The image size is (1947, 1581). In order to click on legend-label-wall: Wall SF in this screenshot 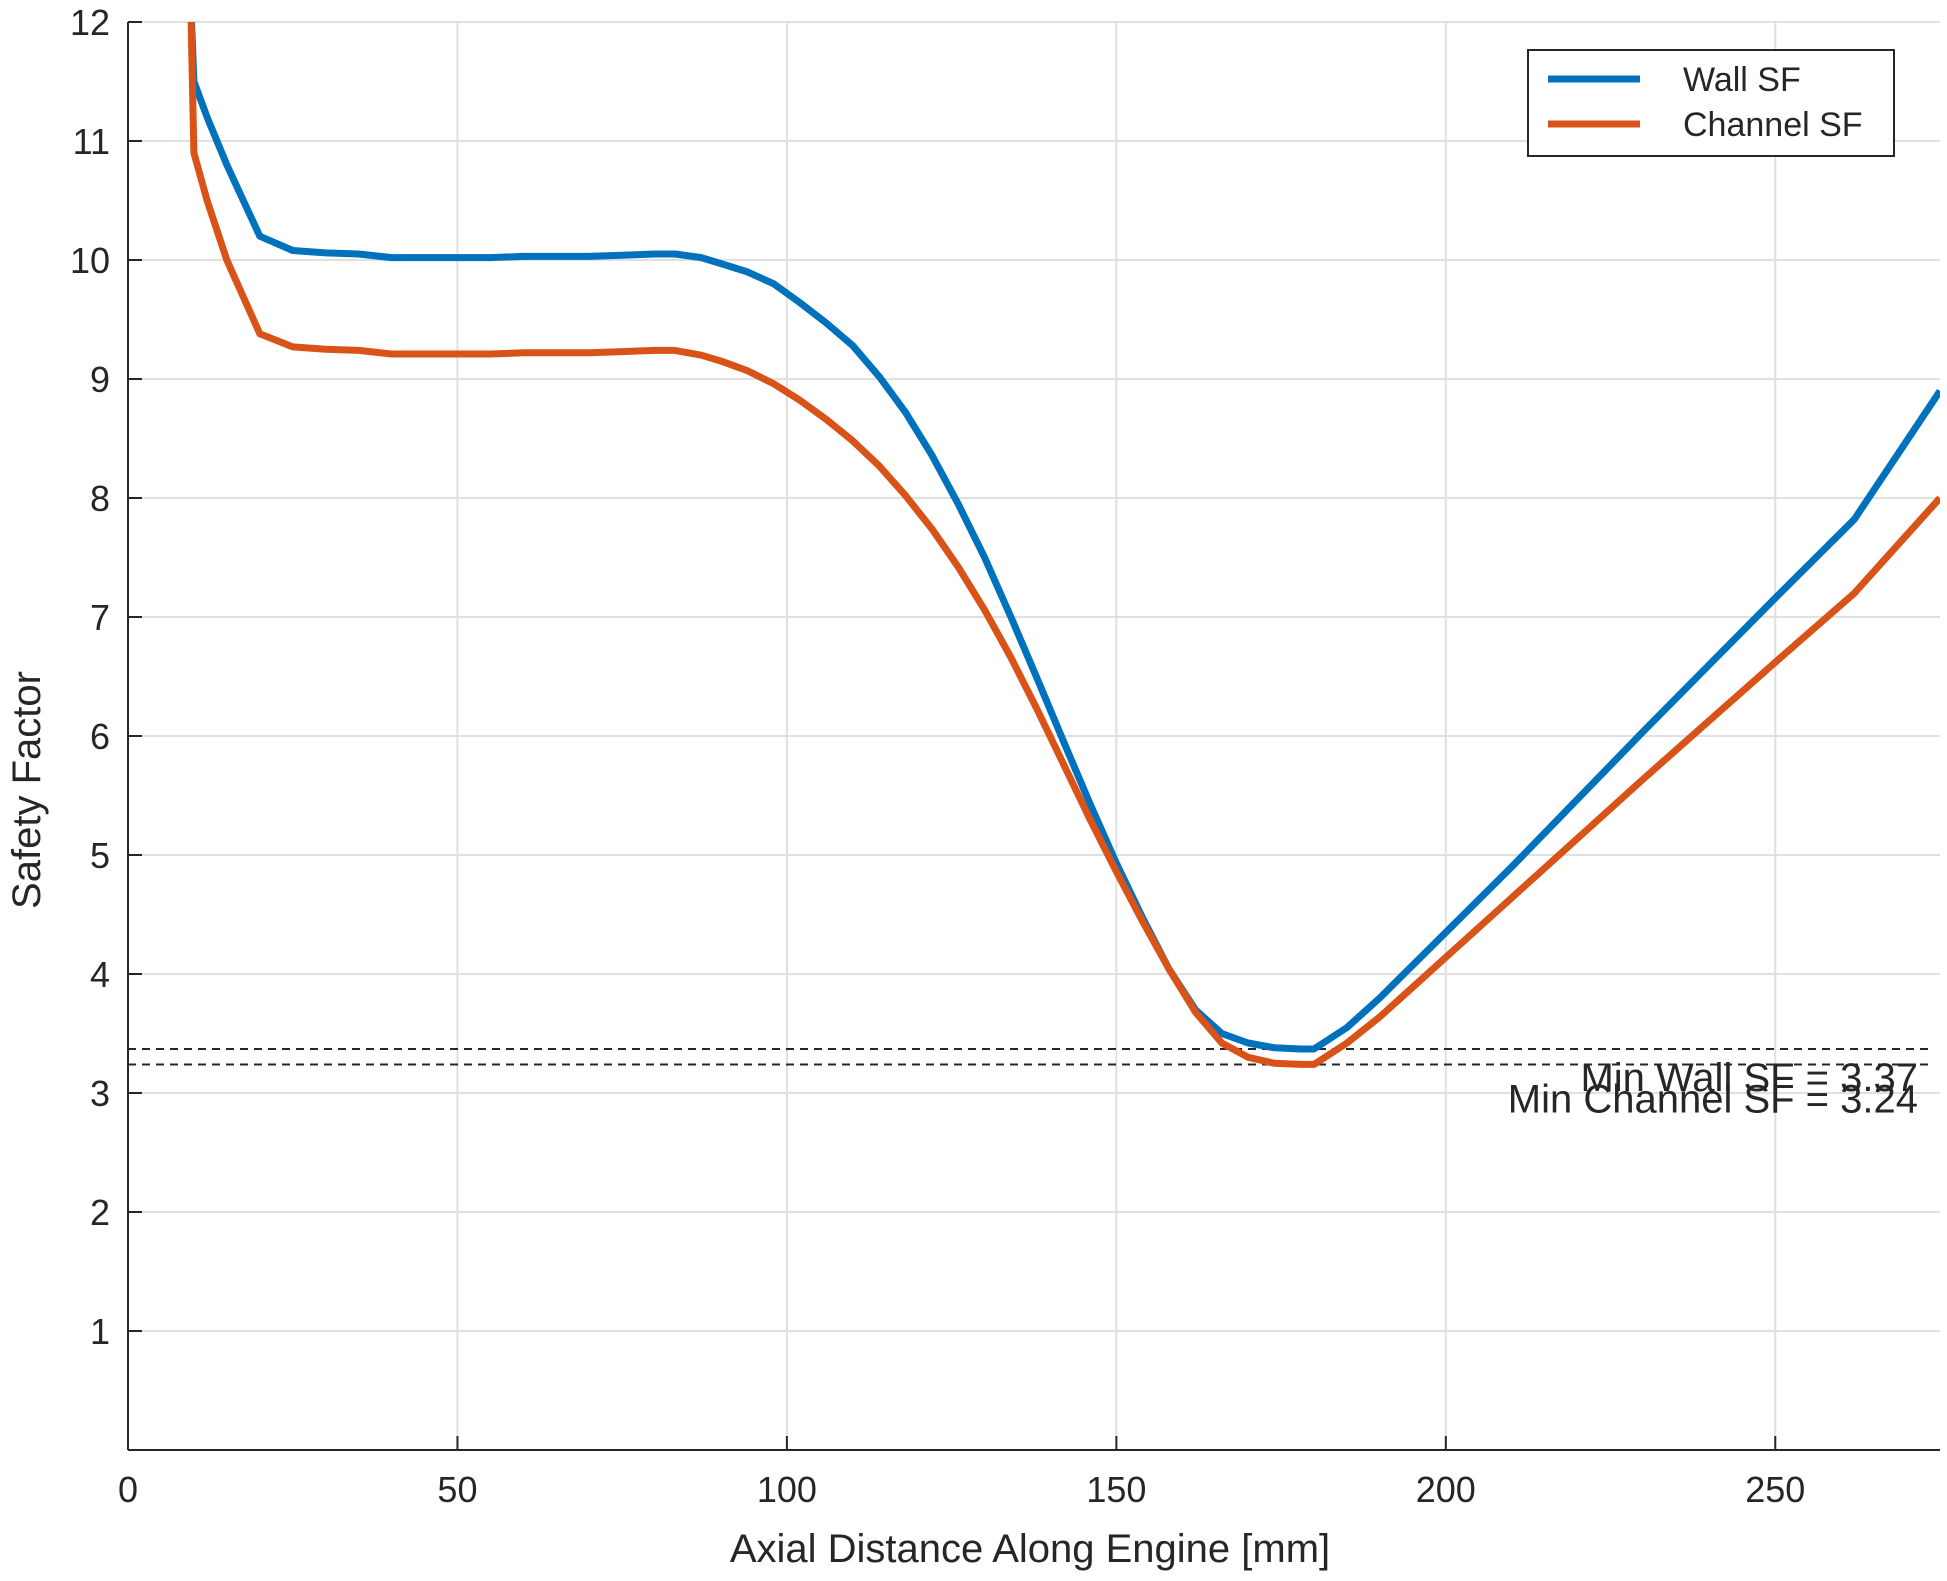, I will do `click(1742, 80)`.